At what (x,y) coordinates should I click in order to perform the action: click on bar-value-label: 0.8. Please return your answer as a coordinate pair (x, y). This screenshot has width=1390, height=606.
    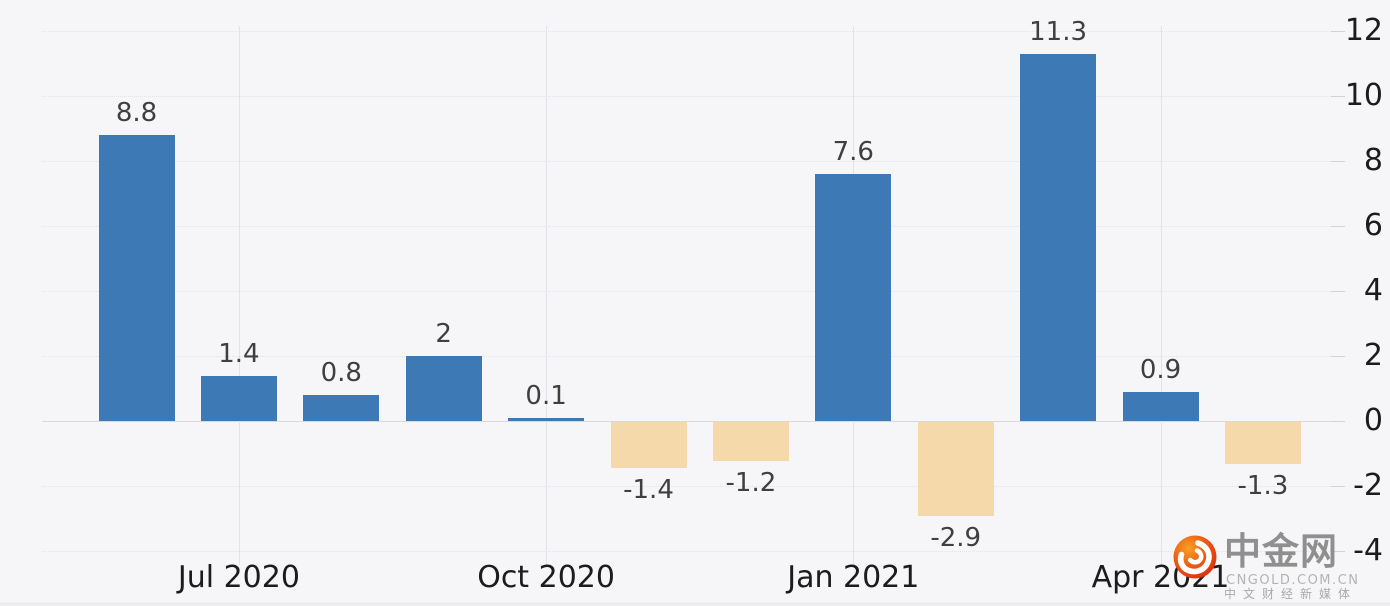
    Looking at the image, I should click on (341, 373).